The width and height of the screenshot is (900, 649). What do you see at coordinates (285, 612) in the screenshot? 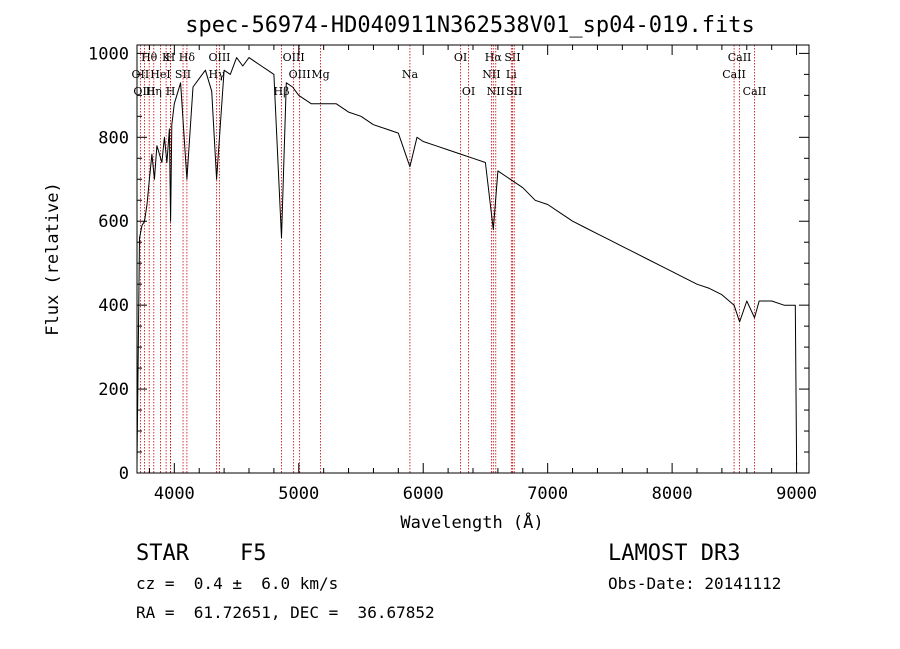
I see `coordinates: RA = 61.72651, DEC = 36.67852` at bounding box center [285, 612].